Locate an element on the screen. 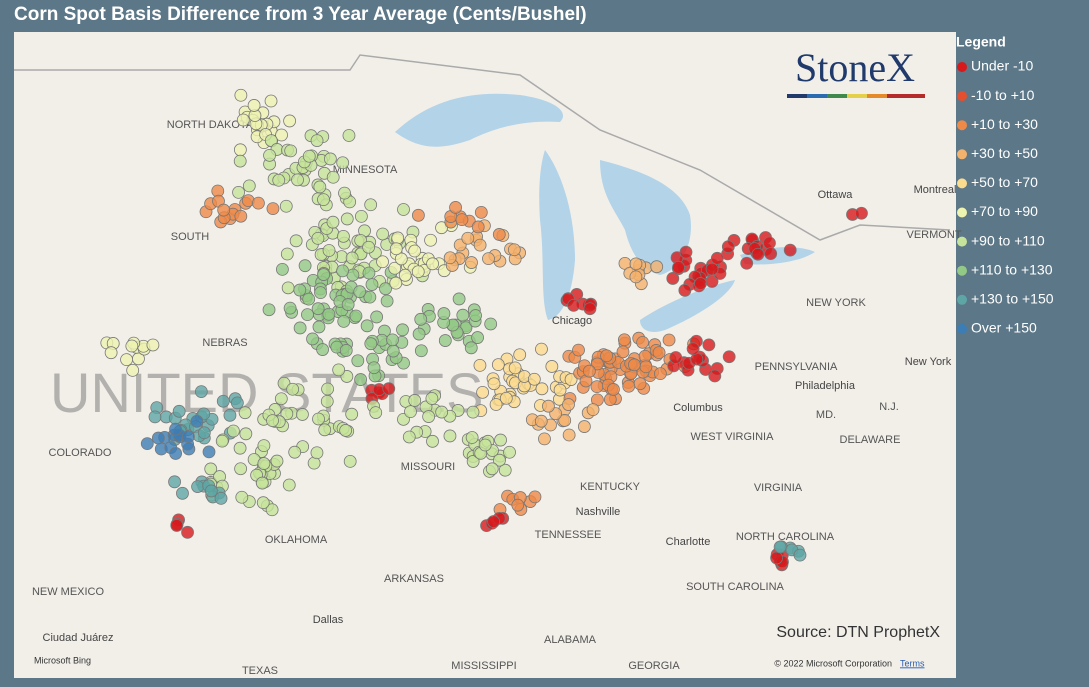 Image resolution: width=1089 pixels, height=687 pixels. legend-label: +130 to +150 is located at coordinates (1012, 299).